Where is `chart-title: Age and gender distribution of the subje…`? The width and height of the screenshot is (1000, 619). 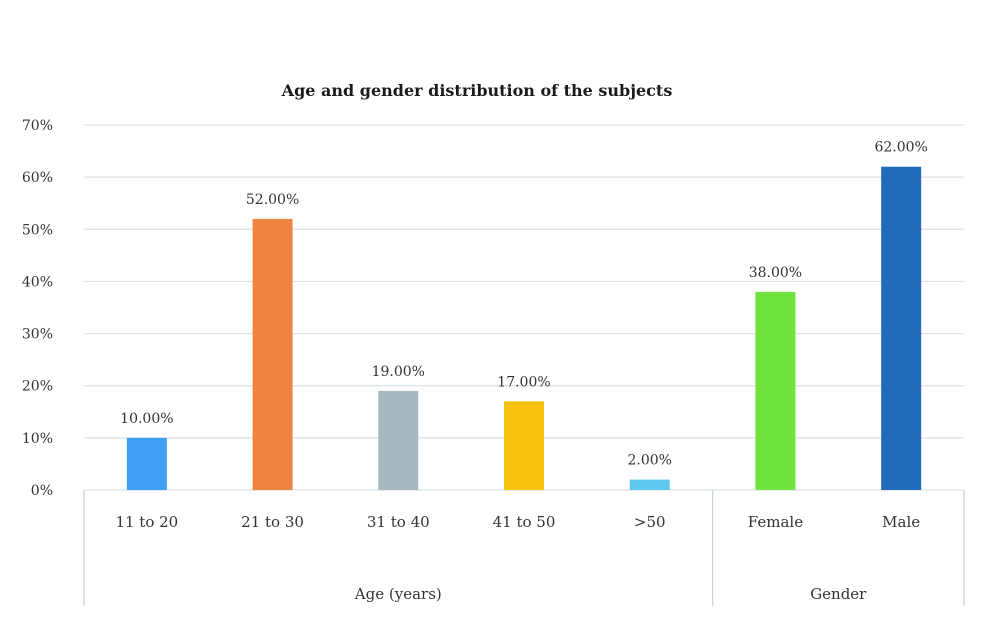 chart-title: Age and gender distribution of the subje… is located at coordinates (477, 90).